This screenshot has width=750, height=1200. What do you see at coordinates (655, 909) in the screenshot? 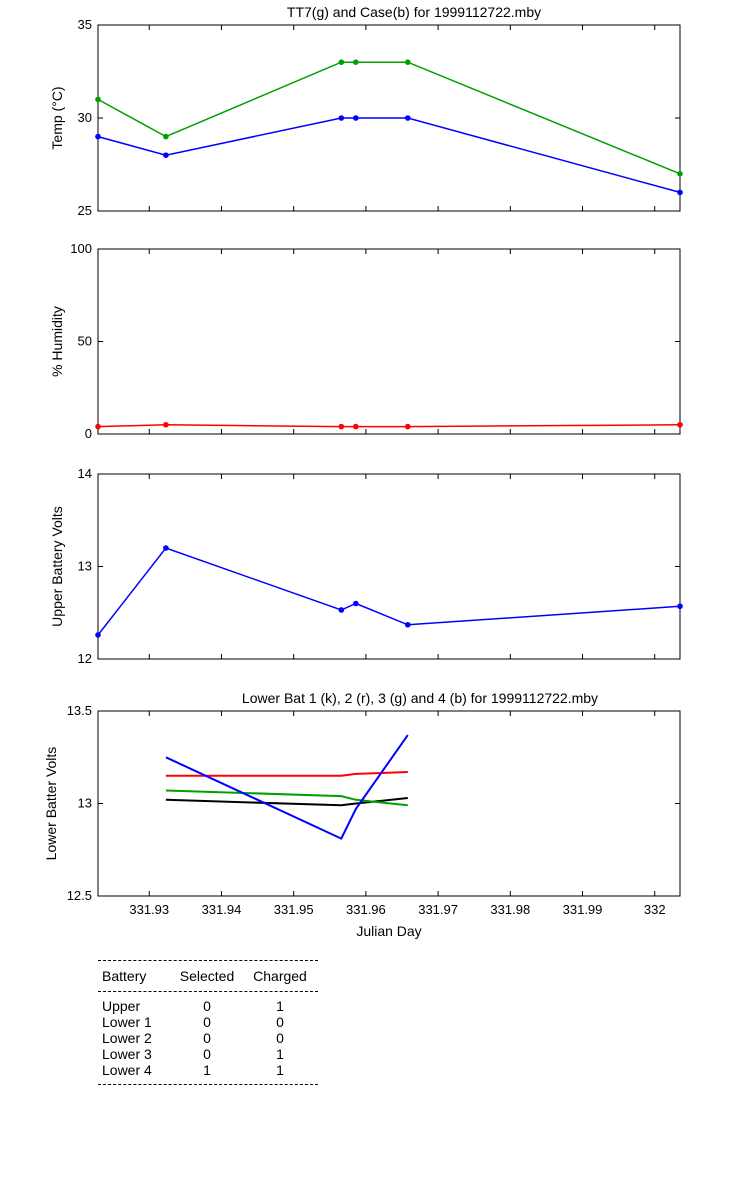
I see `x-tick-label: 332` at bounding box center [655, 909].